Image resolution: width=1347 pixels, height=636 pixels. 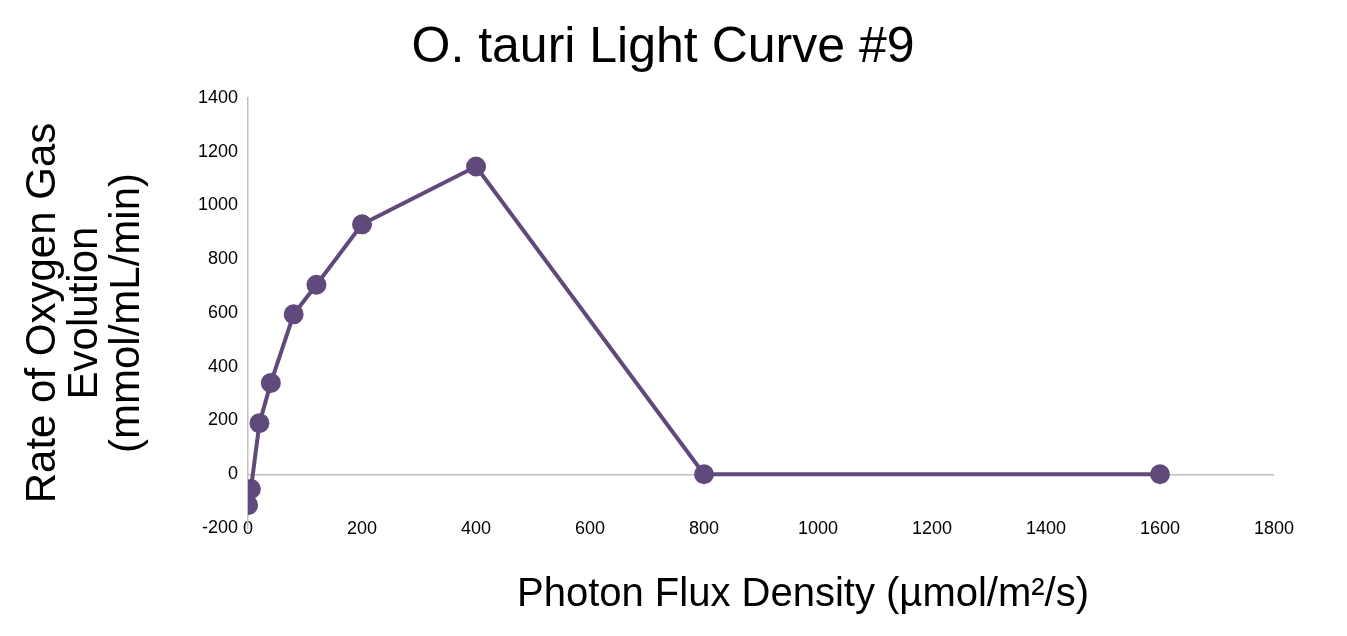 I want to click on y-tick-label: 1400, so click(x=218, y=96).